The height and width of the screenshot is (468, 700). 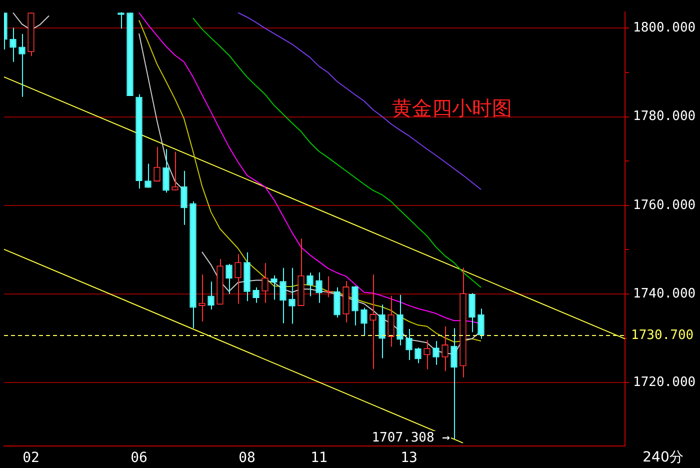 What do you see at coordinates (664, 382) in the screenshot?
I see `y-tick-label: 1720.000` at bounding box center [664, 382].